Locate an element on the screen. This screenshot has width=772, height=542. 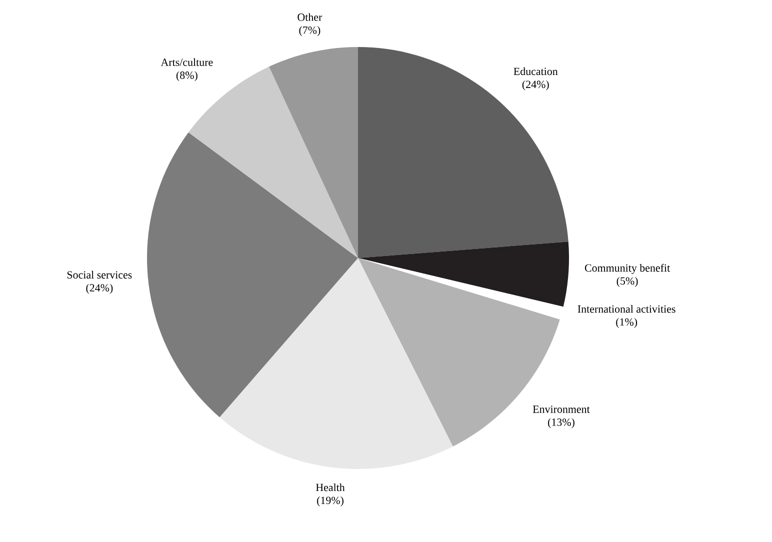
data-label: (7%) is located at coordinates (309, 31).